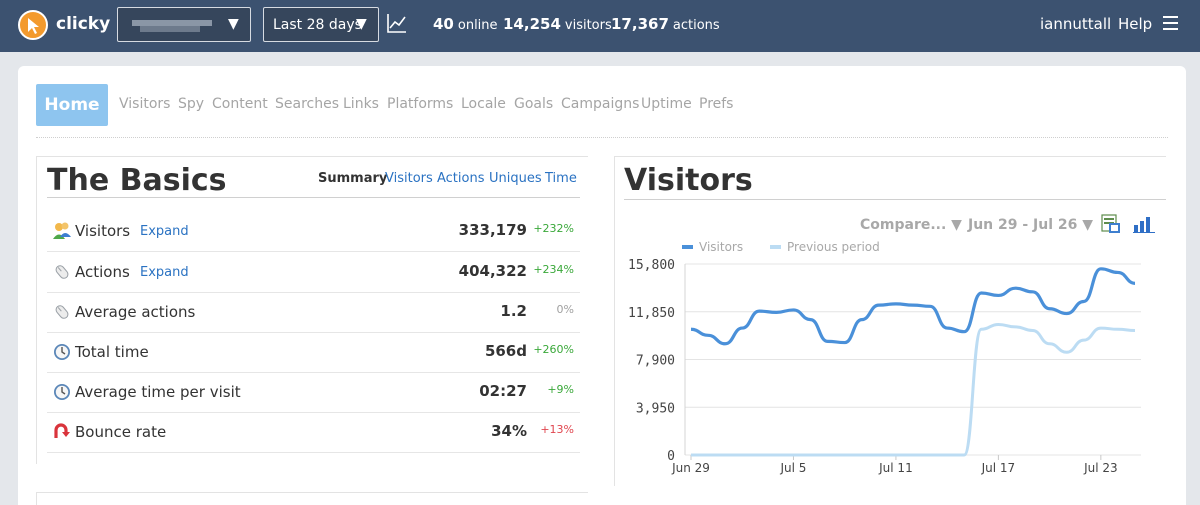  Describe the element at coordinates (1031, 225) in the screenshot. I see `chart-date-range-dropdown: Jun 29 - Jul 26 ▼` at that location.